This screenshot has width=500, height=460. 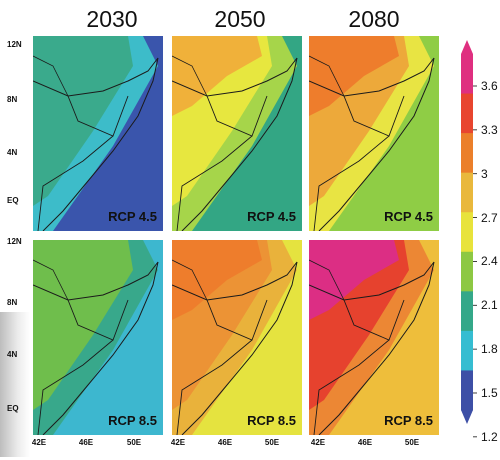 What do you see at coordinates (467, 417) in the screenshot?
I see `colorbar-bottom-arrow` at bounding box center [467, 417].